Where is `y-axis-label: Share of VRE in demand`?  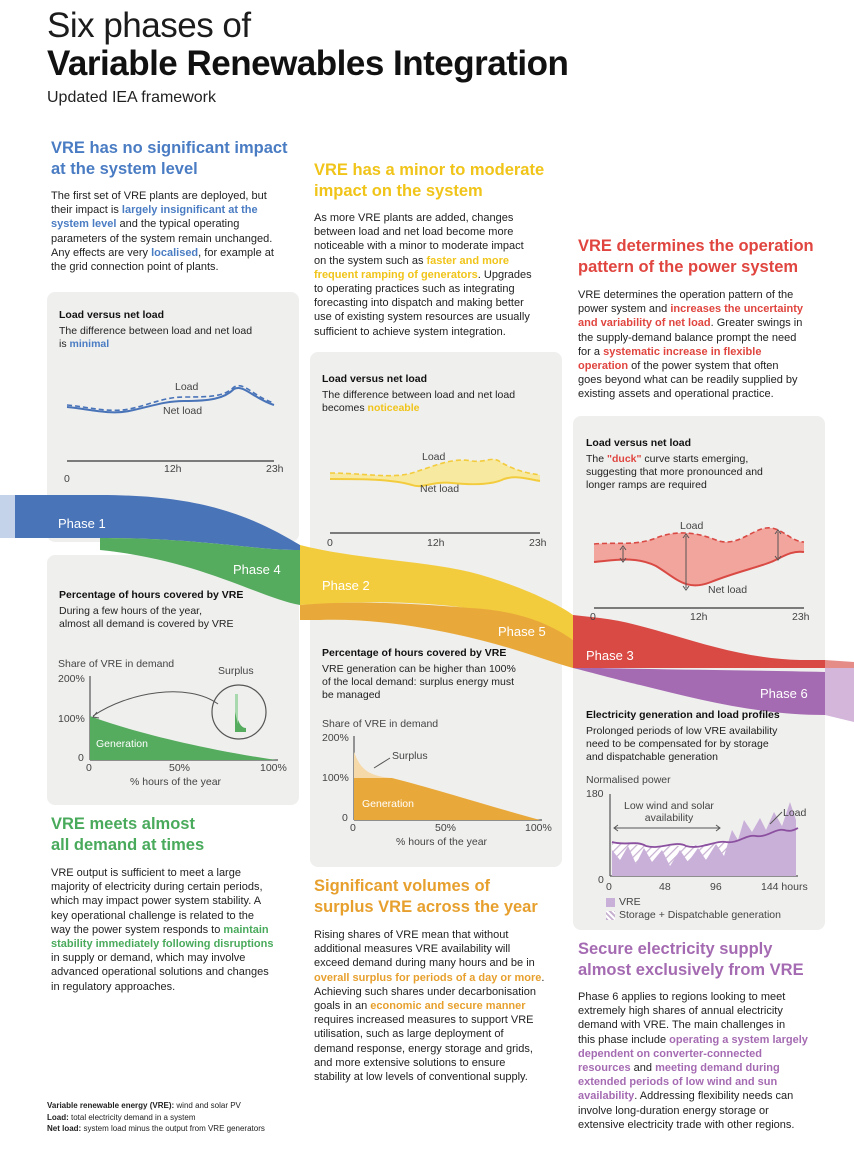
y-axis-label: Share of VRE in demand is located at coordinates (116, 664).